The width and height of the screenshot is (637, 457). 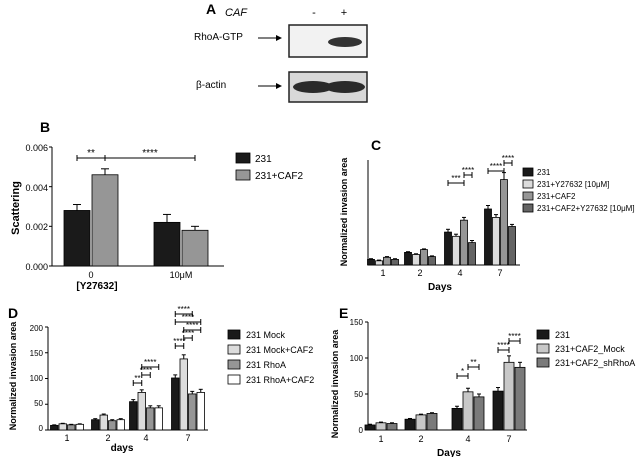 What do you see at coordinates (344, 13) in the screenshot?
I see `lane-label-2: +` at bounding box center [344, 13].